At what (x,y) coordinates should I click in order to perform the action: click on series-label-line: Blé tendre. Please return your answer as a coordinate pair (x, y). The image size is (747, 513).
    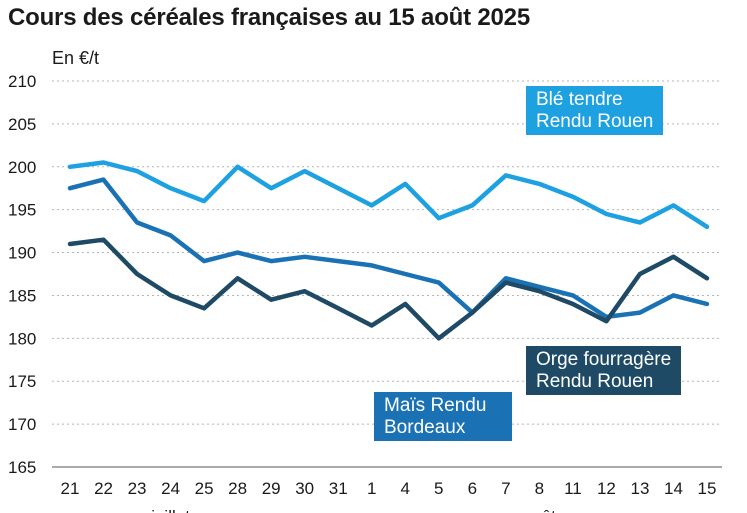
    Looking at the image, I should click on (579, 99).